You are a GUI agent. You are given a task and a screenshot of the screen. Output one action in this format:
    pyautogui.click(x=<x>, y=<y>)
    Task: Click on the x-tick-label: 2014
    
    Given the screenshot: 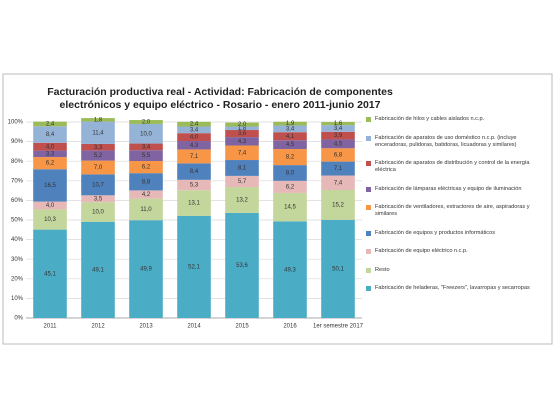 What is the action you would take?
    pyautogui.click(x=194, y=327)
    